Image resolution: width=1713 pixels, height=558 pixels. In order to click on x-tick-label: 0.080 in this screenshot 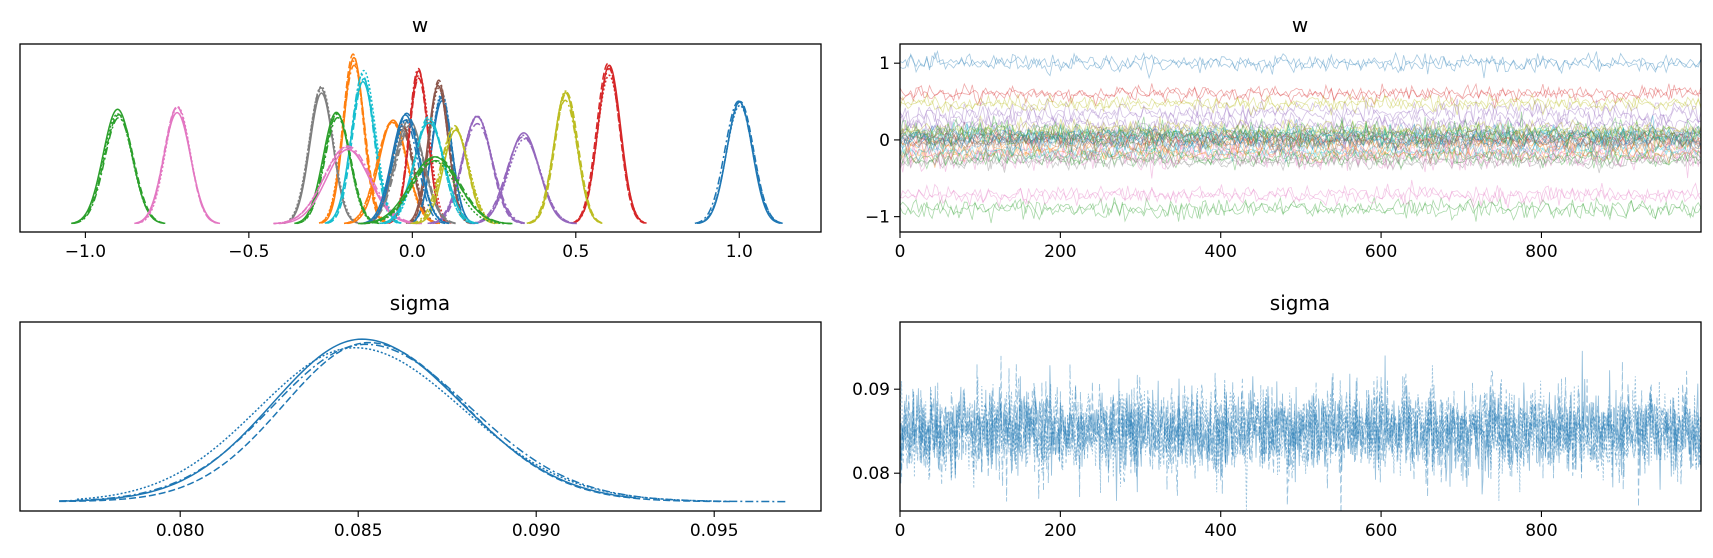, I will do `click(180, 531)`.